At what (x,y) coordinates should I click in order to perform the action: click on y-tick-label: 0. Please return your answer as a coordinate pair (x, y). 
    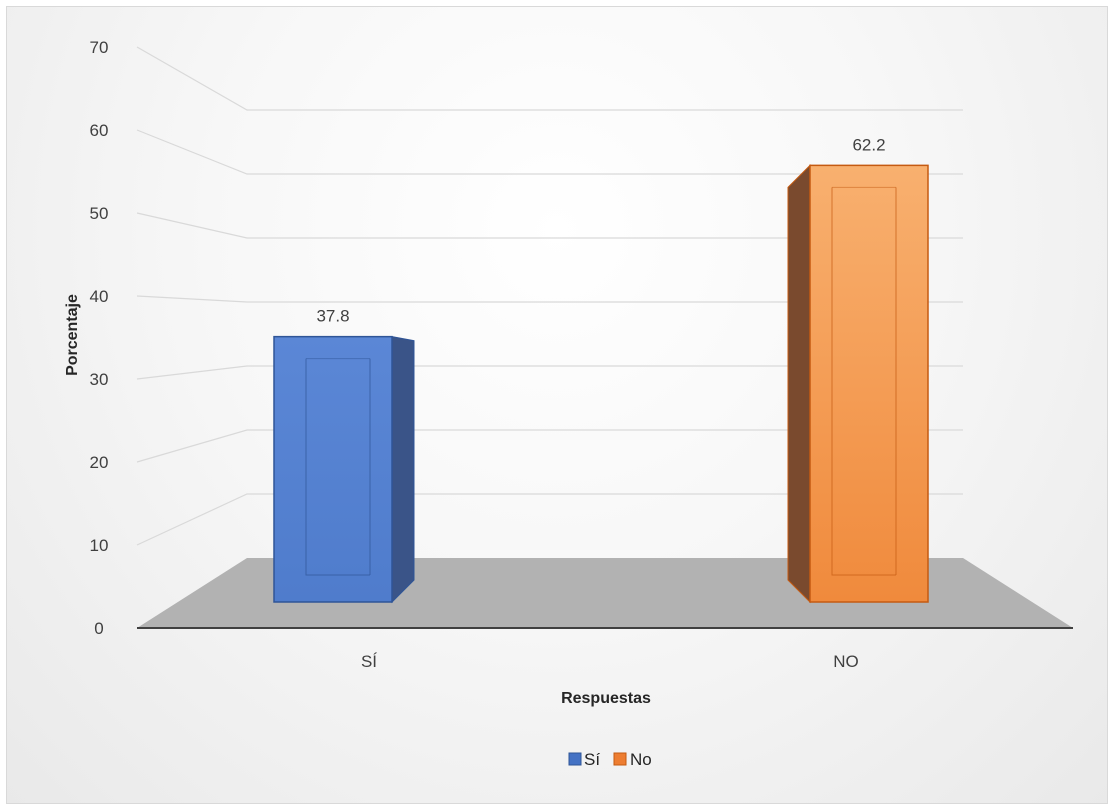
    Looking at the image, I should click on (98, 628).